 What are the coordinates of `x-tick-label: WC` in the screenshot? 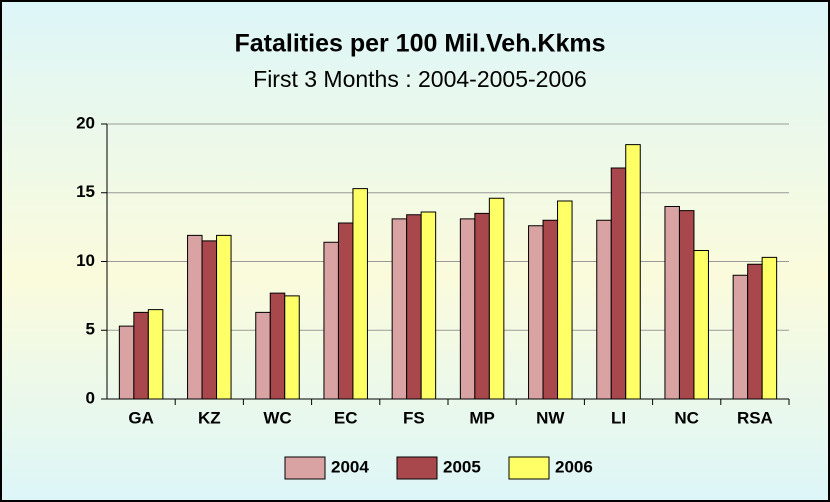 It's located at (277, 417).